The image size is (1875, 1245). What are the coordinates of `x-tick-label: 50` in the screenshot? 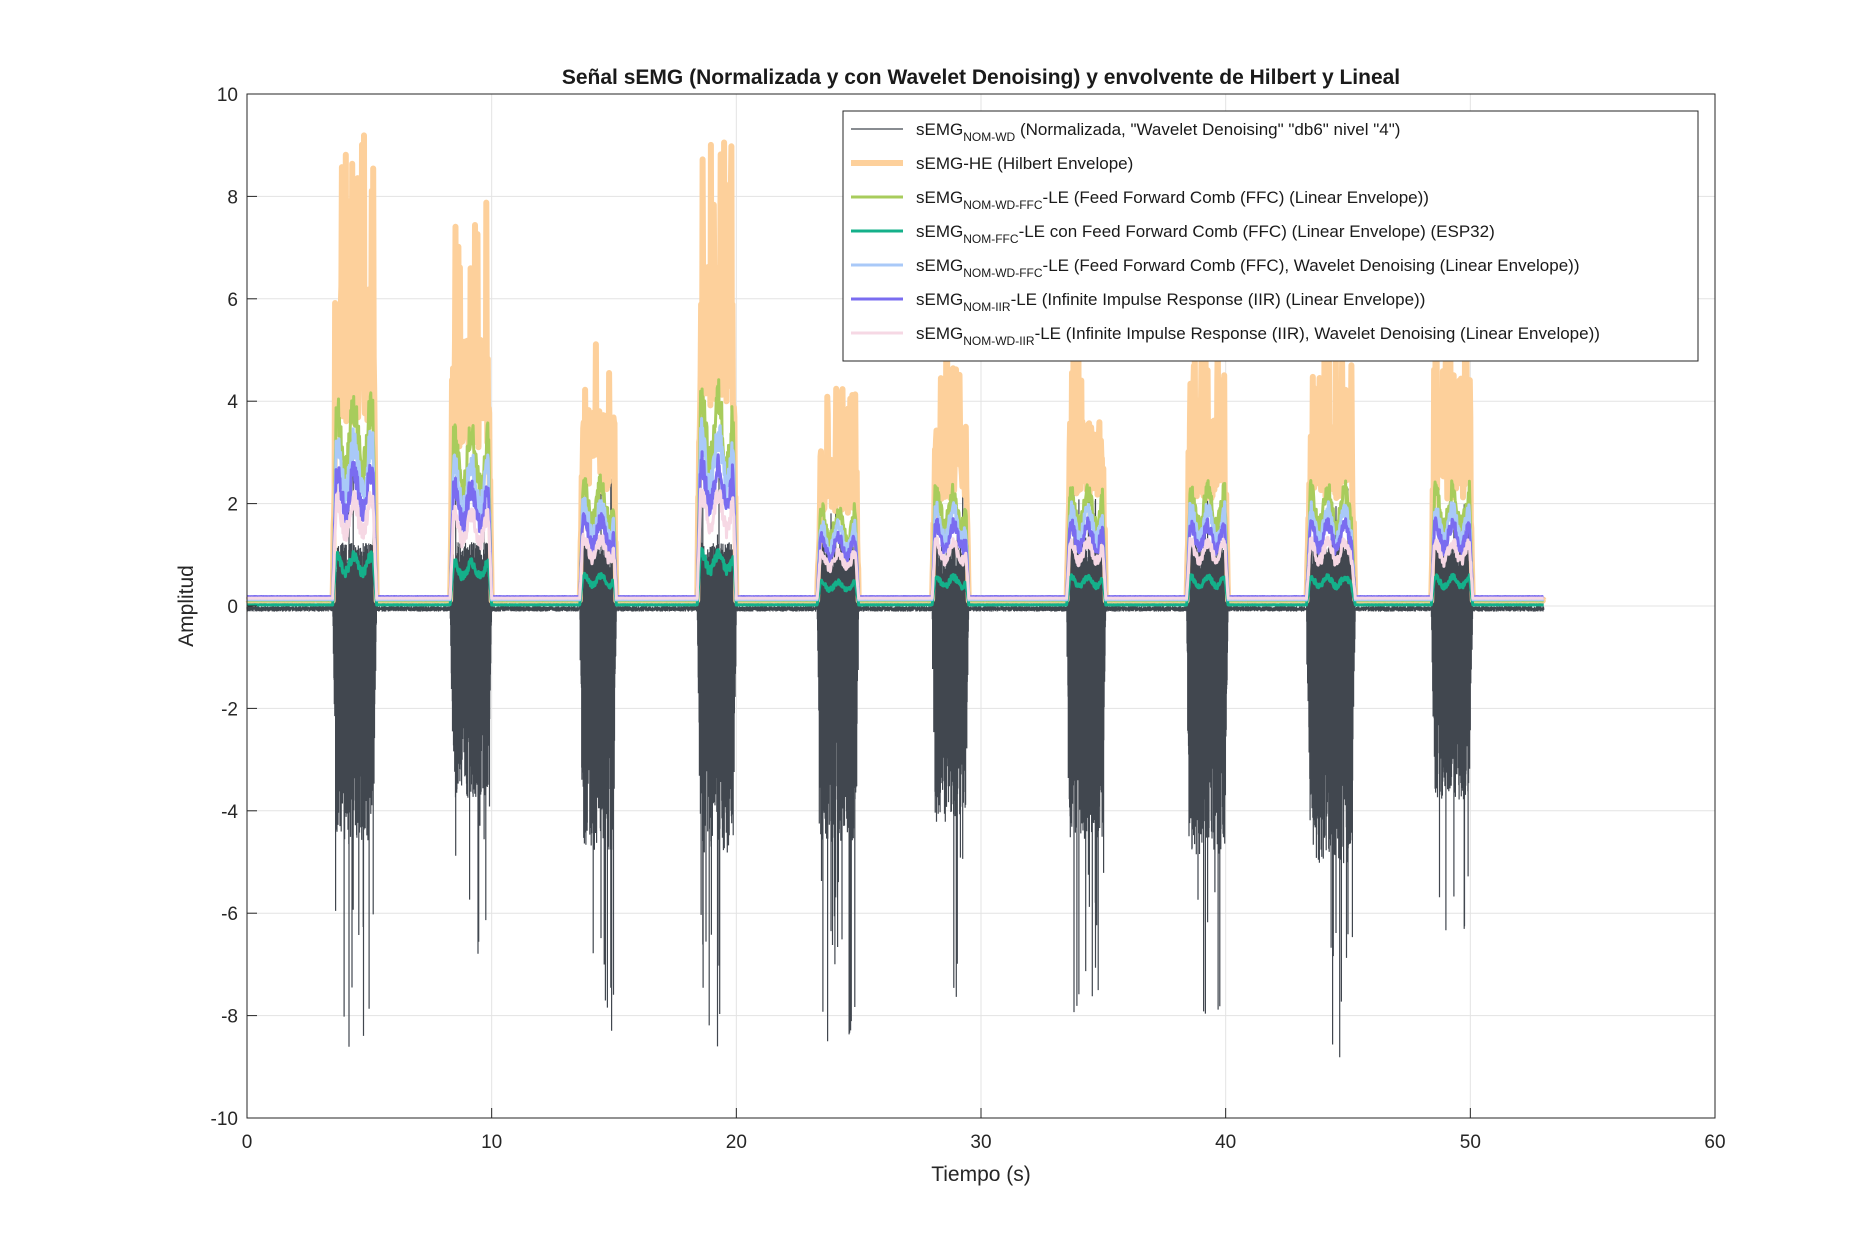 It's located at (1470, 1142).